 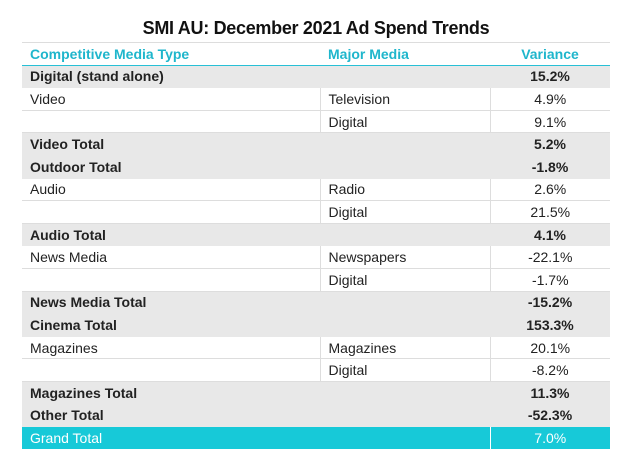 I want to click on table-row: Video Total 5.2%, so click(x=316, y=144).